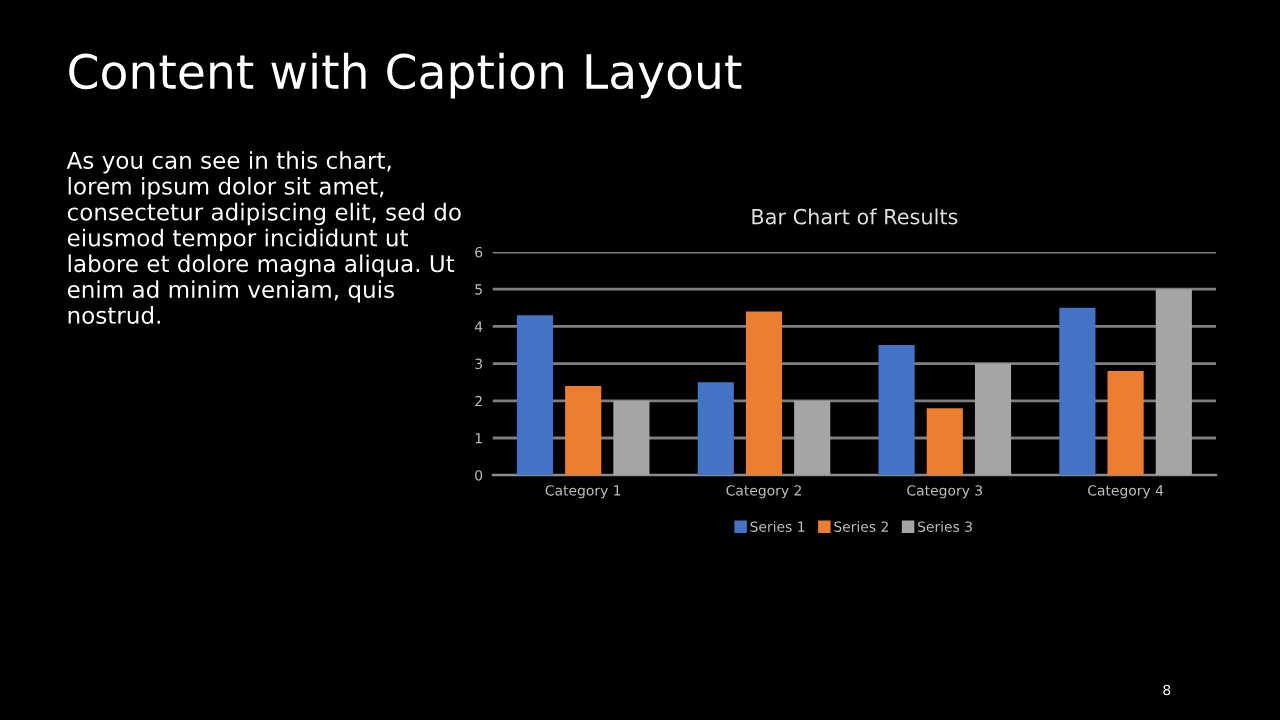 Image resolution: width=1280 pixels, height=720 pixels. I want to click on chart-title: Bar Chart of Results, so click(855, 216).